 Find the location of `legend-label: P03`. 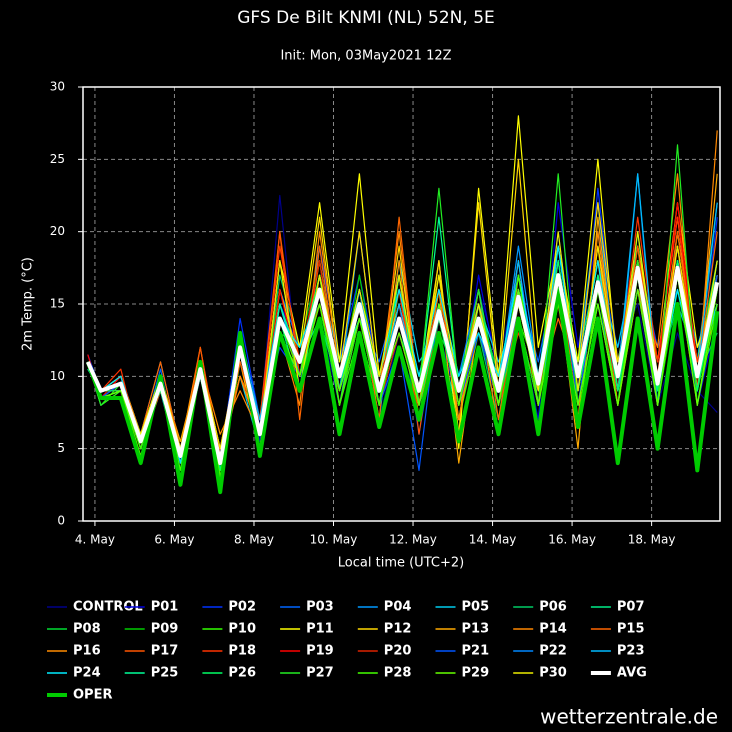

legend-label: P03 is located at coordinates (320, 607).